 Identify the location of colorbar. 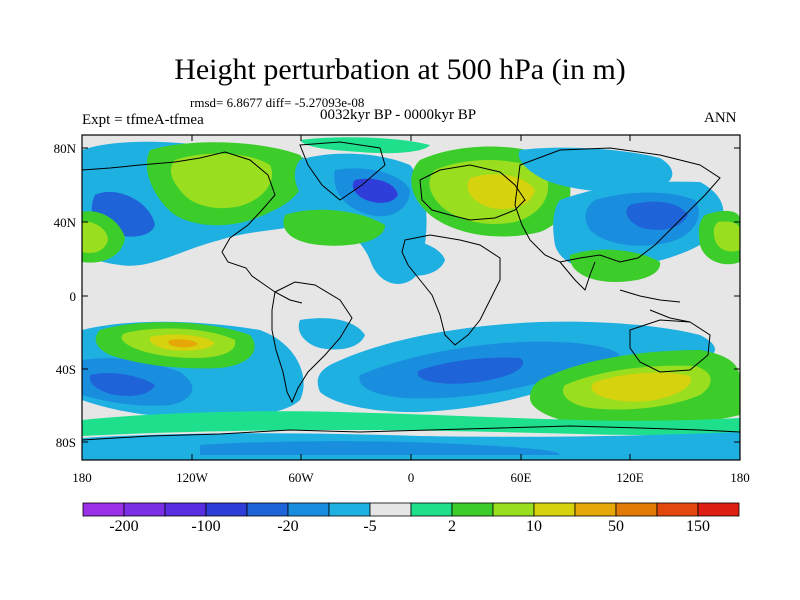
(411, 509).